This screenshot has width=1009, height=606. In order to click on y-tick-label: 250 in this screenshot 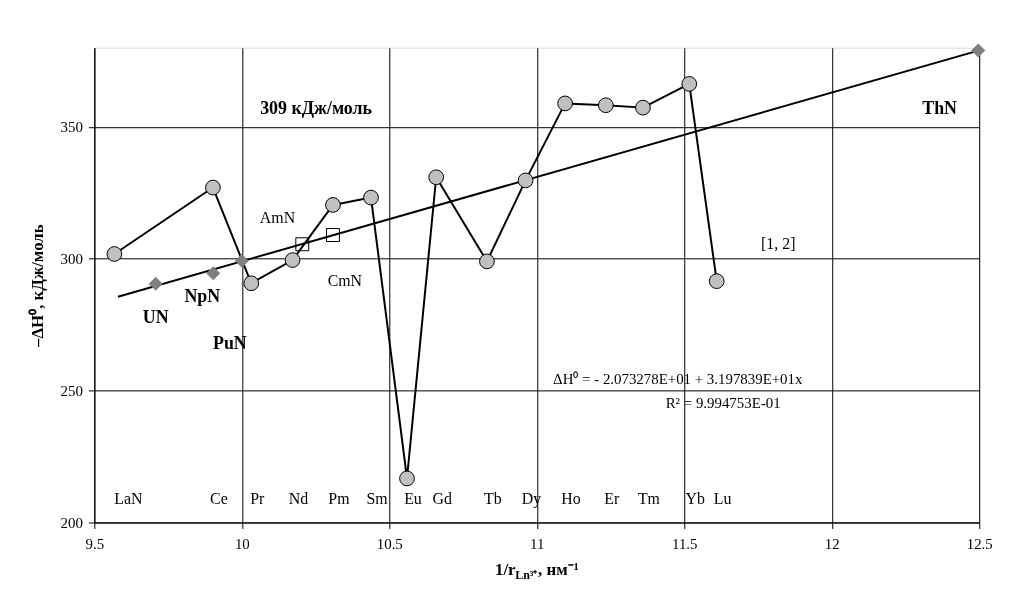, I will do `click(71, 391)`.